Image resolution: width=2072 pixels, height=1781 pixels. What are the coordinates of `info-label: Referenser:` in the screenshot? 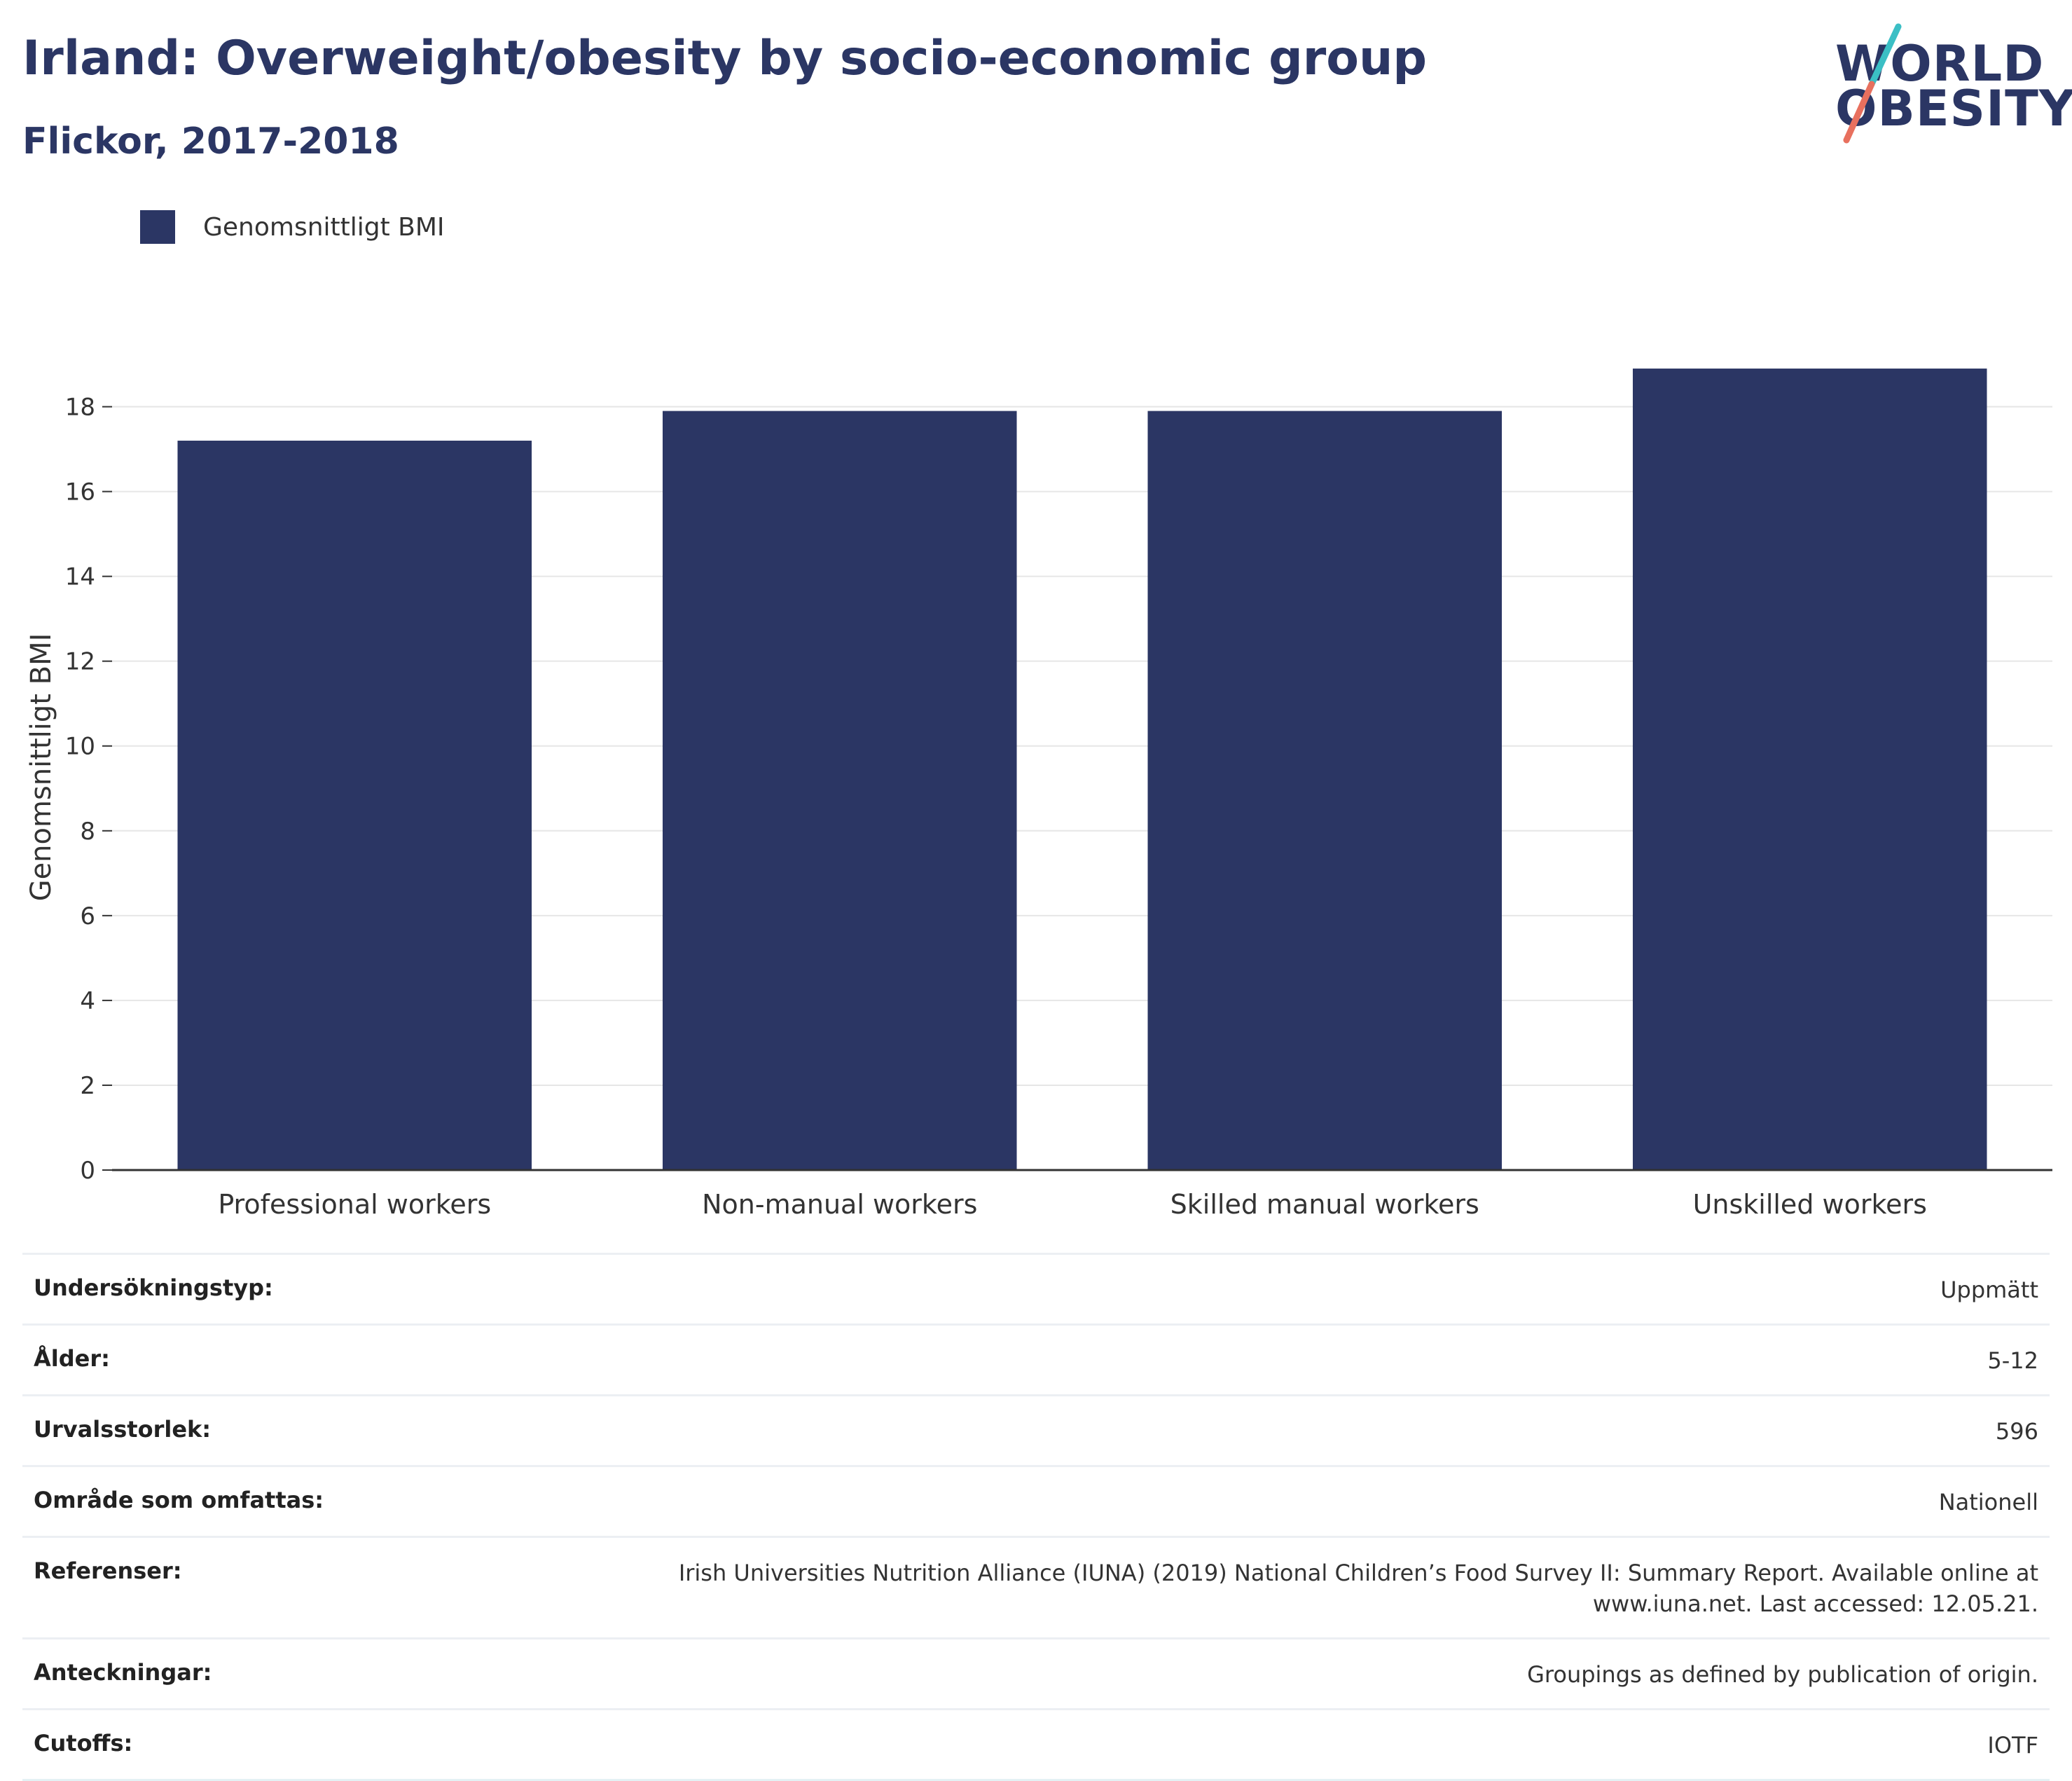 It's located at (108, 1570).